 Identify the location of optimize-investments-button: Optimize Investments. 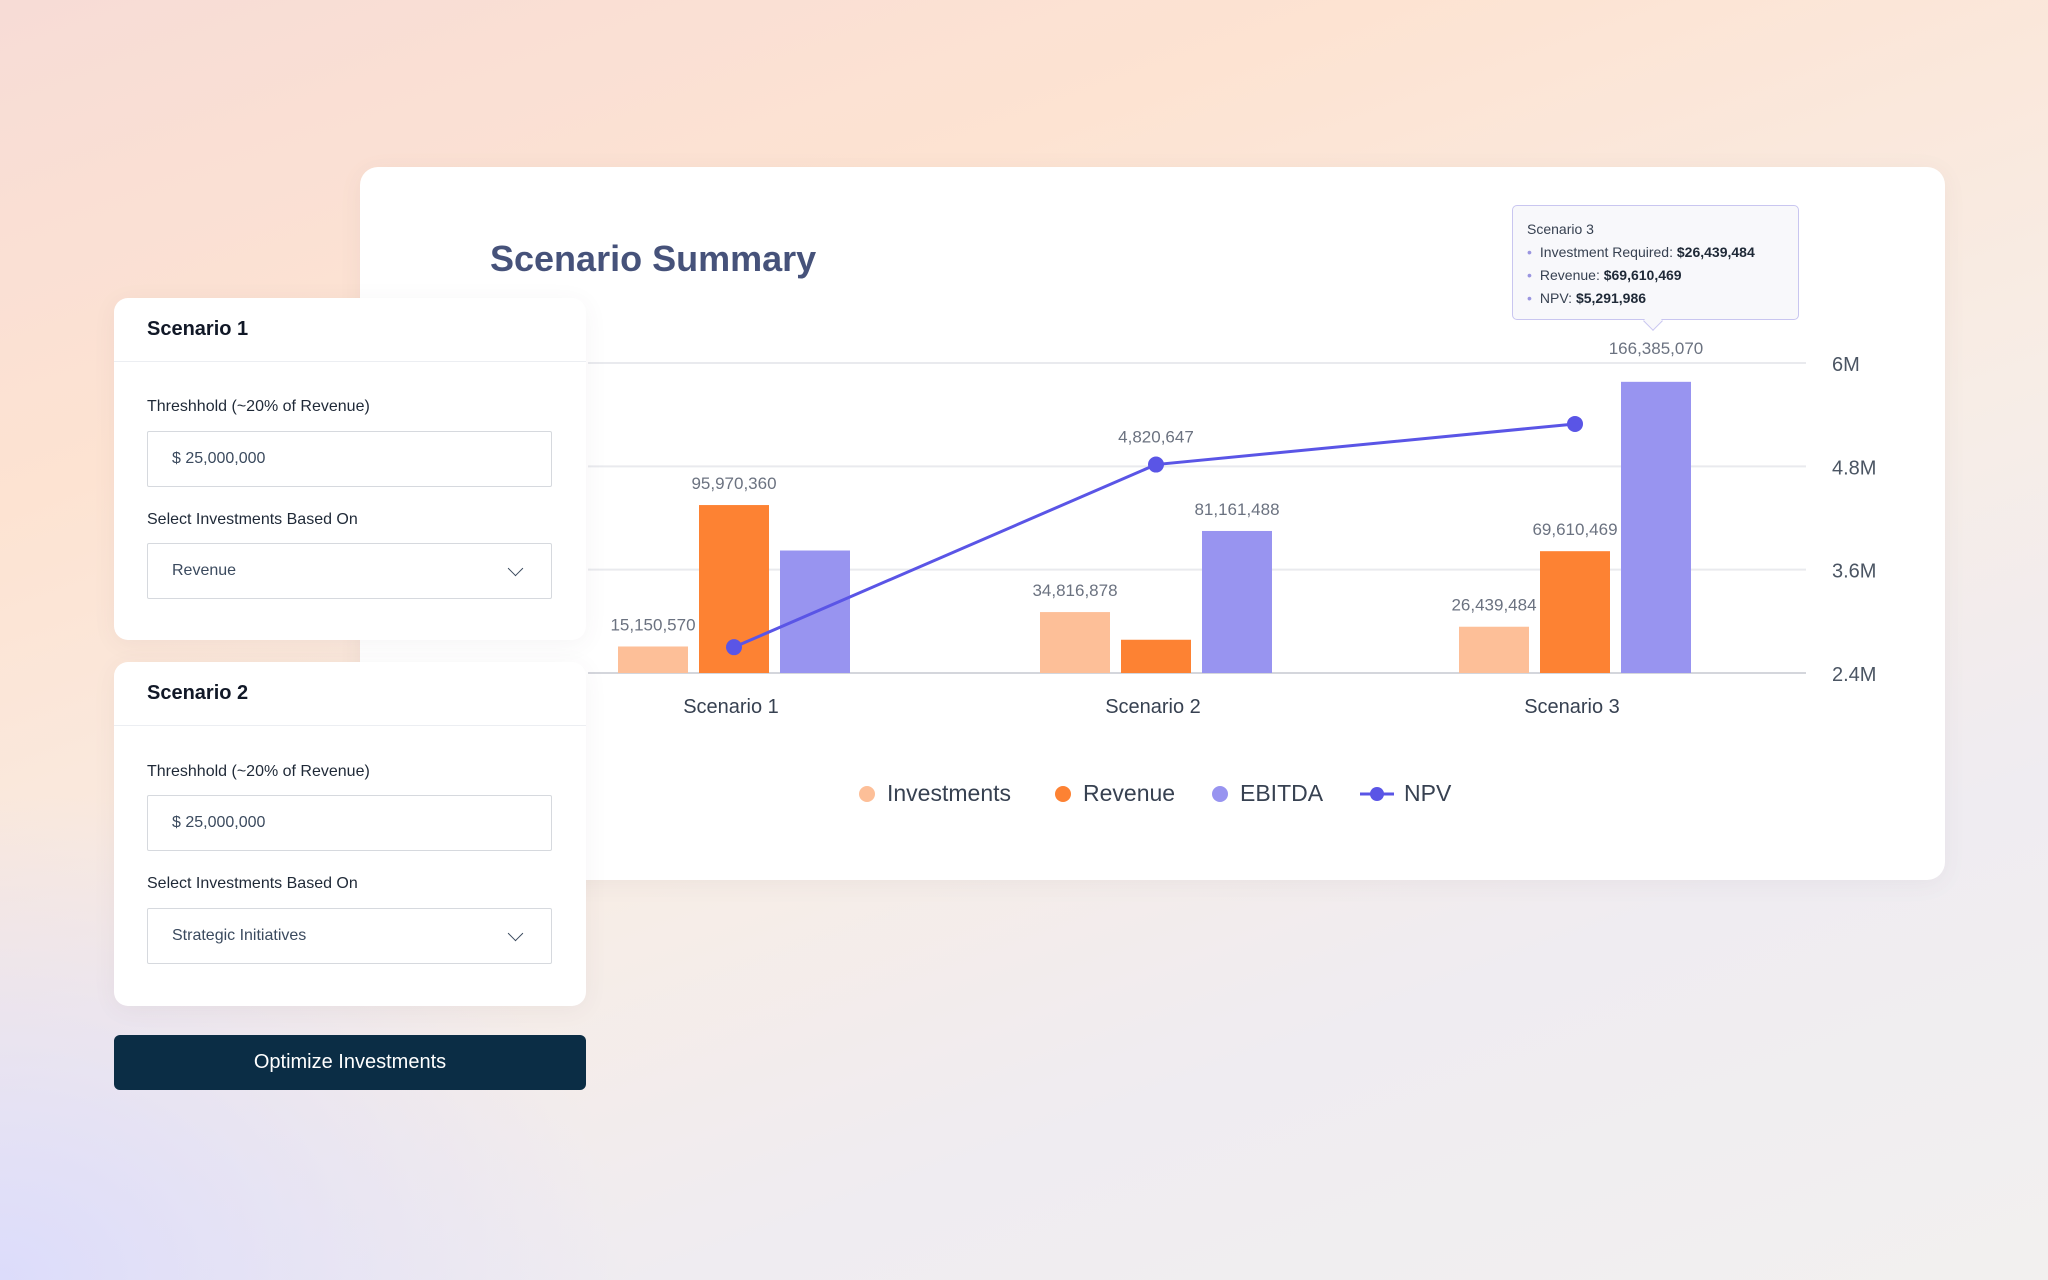
(350, 1062).